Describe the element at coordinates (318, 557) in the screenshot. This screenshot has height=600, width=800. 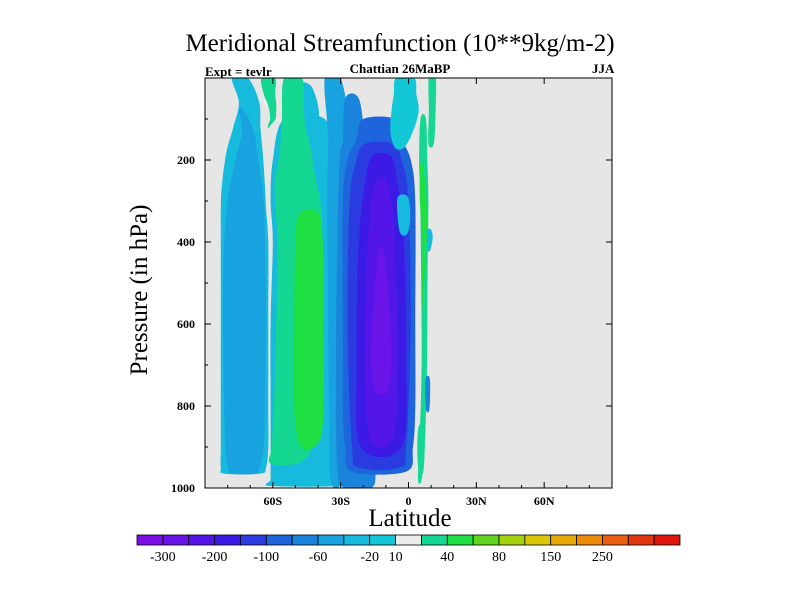
I see `colorbar-label: -60` at that location.